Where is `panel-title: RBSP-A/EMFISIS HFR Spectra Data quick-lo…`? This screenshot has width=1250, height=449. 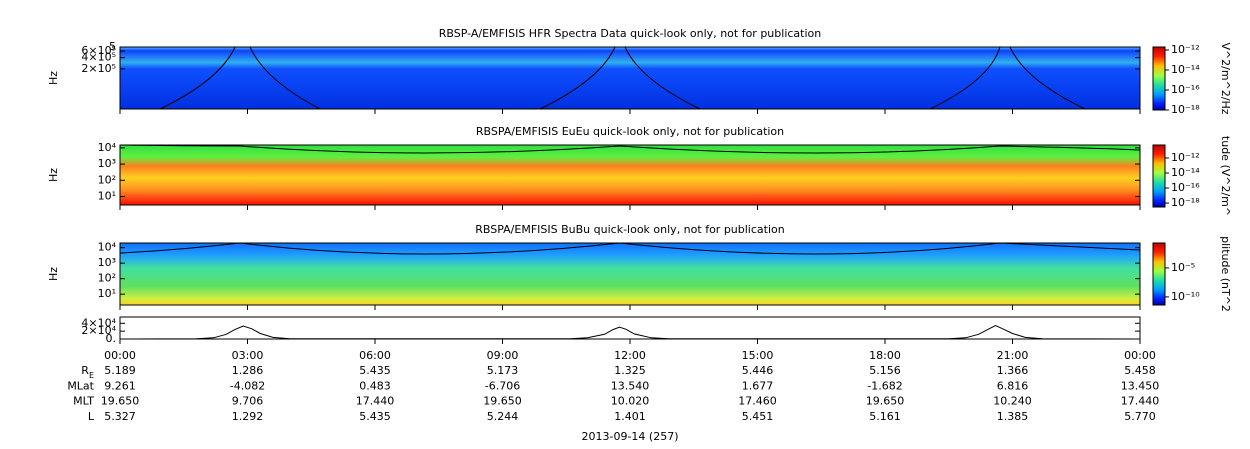 panel-title: RBSP-A/EMFISIS HFR Spectra Data quick-lo… is located at coordinates (630, 33).